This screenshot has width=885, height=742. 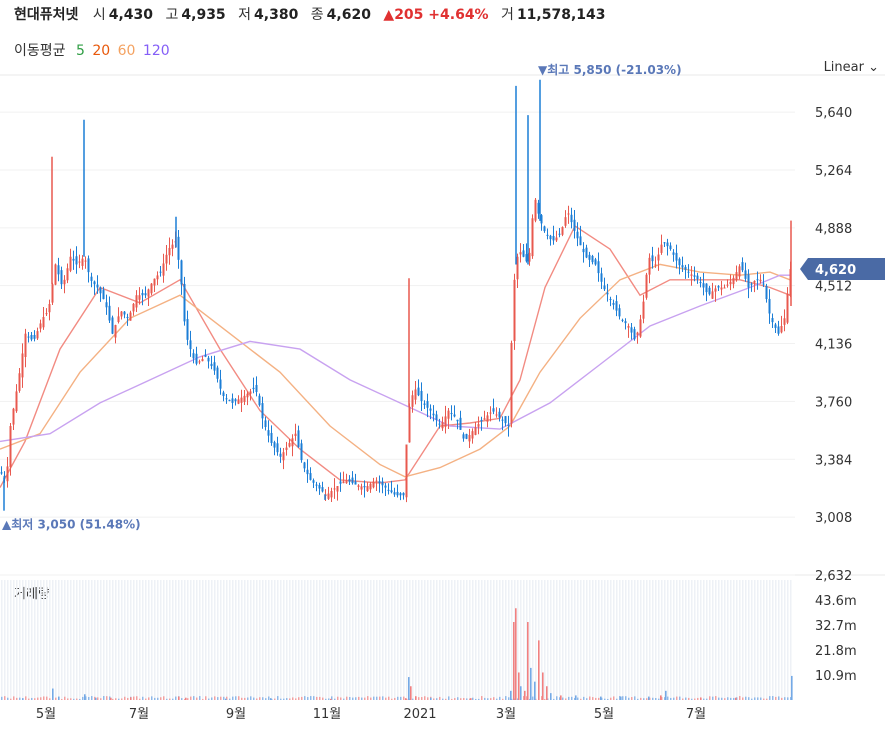 I want to click on low-label: 저, so click(x=245, y=15).